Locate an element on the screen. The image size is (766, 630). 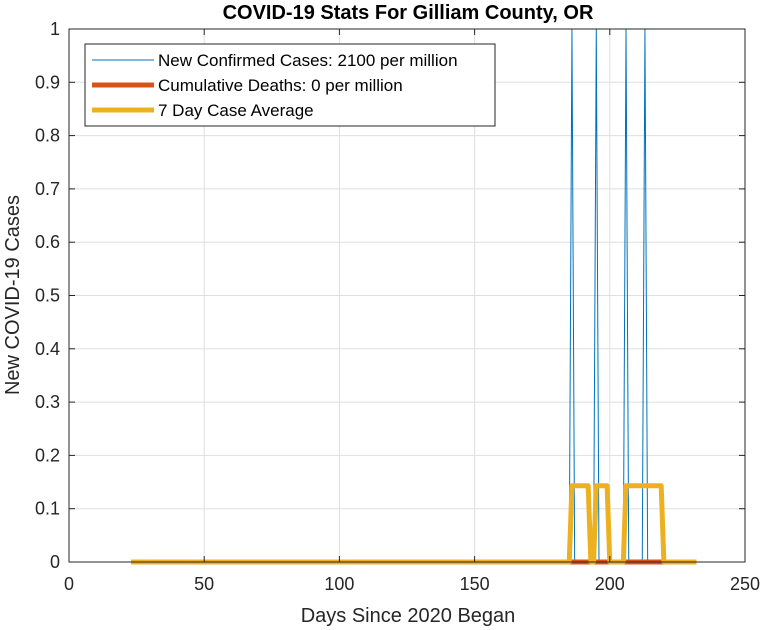
y-tick-label: 0.3 is located at coordinates (47, 402).